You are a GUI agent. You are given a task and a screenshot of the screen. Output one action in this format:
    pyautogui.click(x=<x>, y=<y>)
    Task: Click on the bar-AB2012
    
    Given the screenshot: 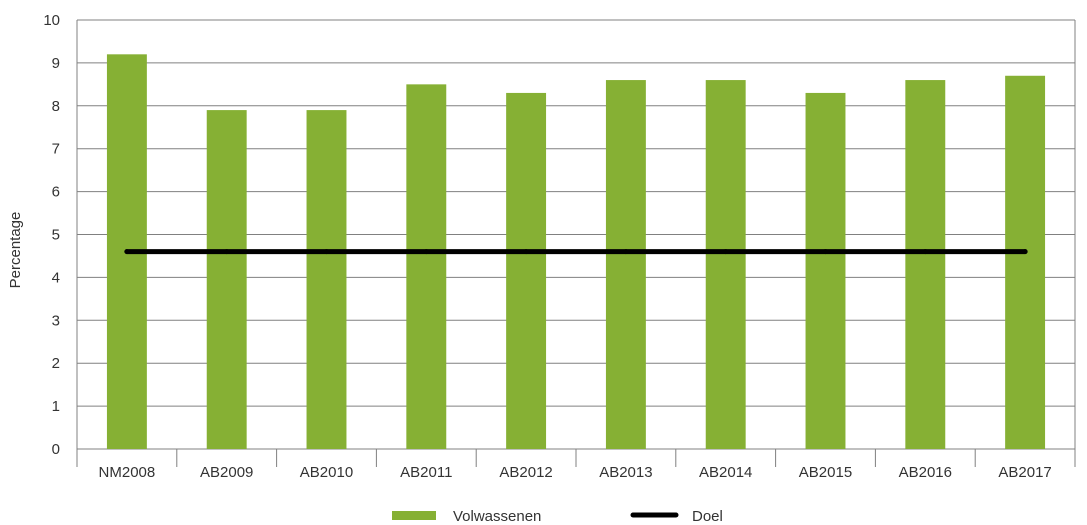 What is the action you would take?
    pyautogui.click(x=526, y=271)
    